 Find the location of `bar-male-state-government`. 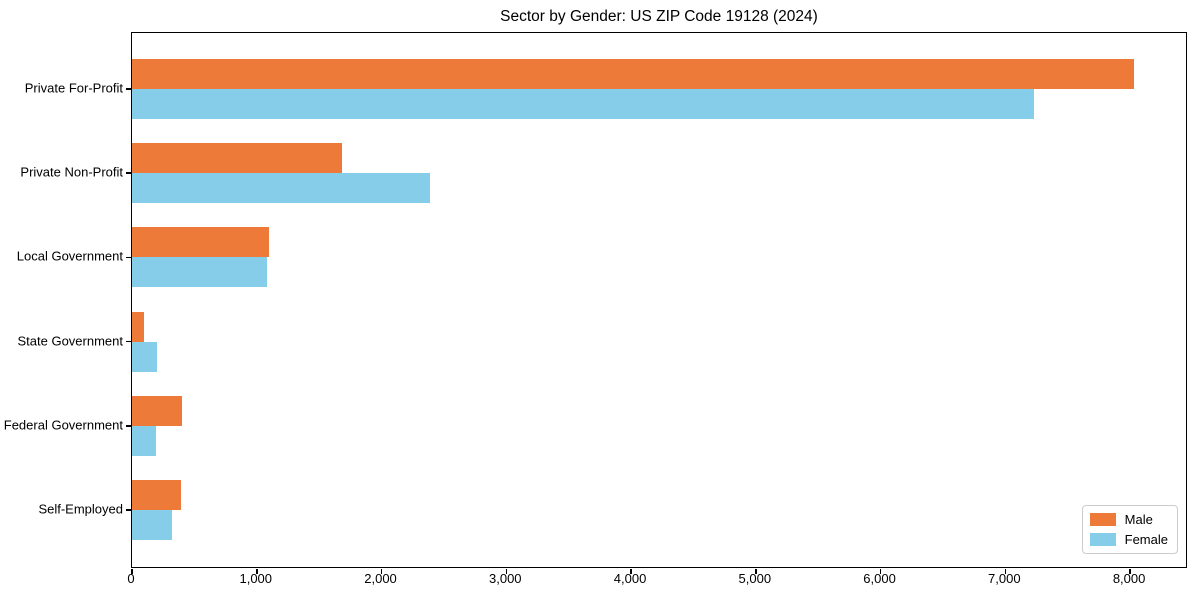

bar-male-state-government is located at coordinates (138, 326).